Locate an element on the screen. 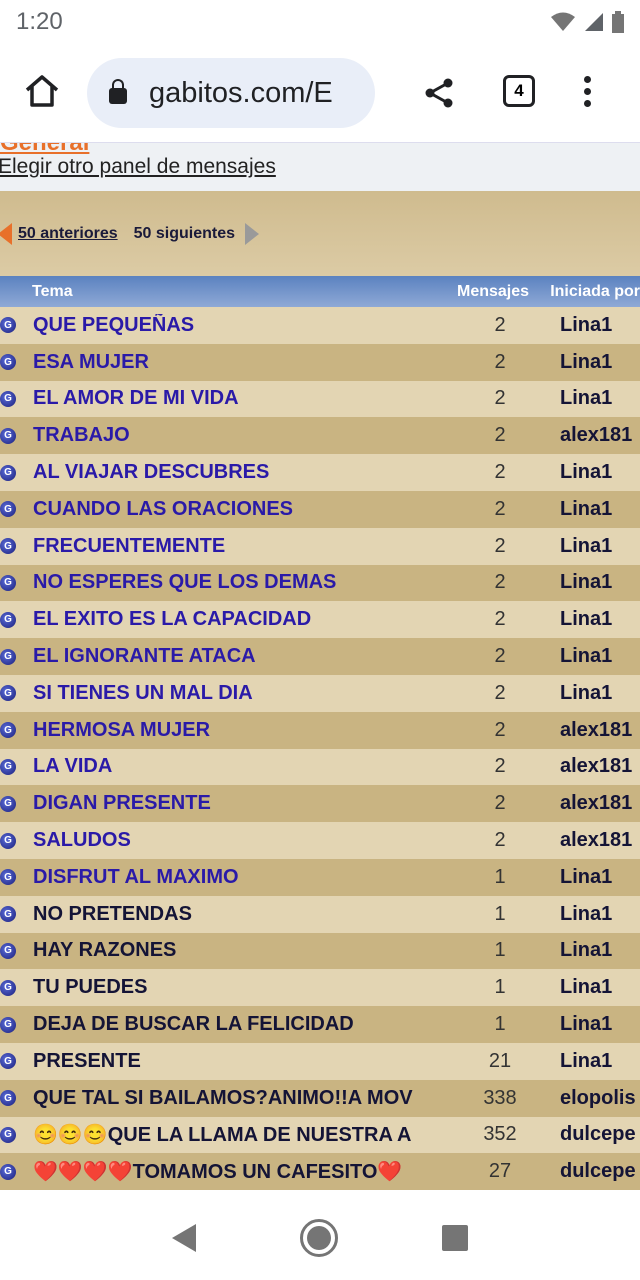 This screenshot has height=1280, width=640. topic-link: DIGAN PRESENTE is located at coordinates (122, 803).